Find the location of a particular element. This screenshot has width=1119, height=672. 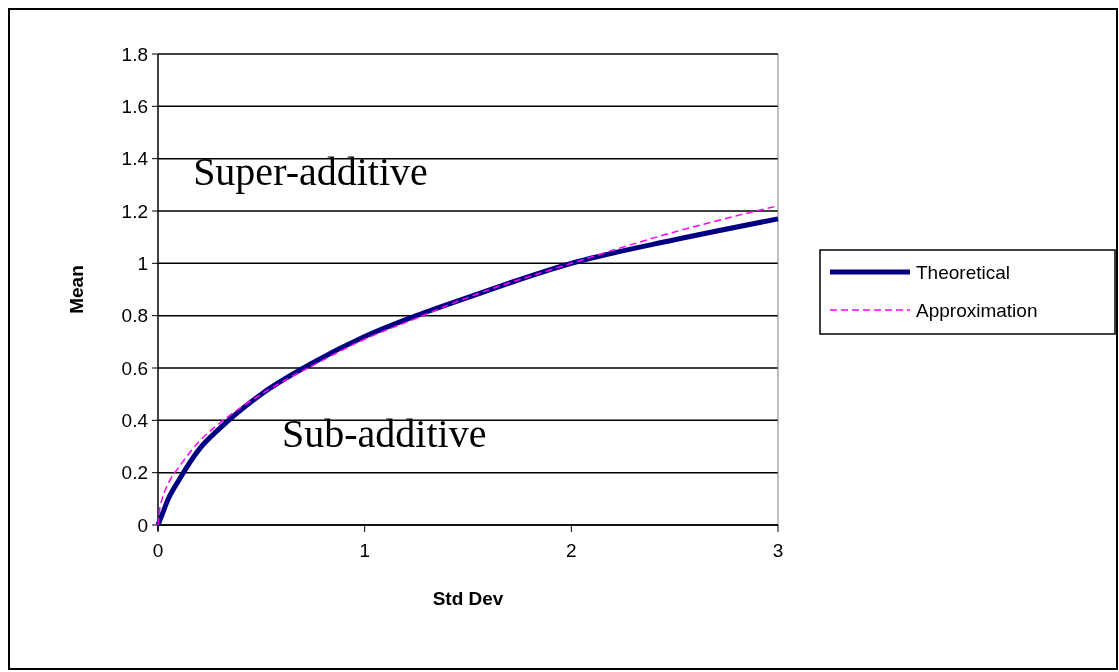

legend-label: Approximation is located at coordinates (977, 310).